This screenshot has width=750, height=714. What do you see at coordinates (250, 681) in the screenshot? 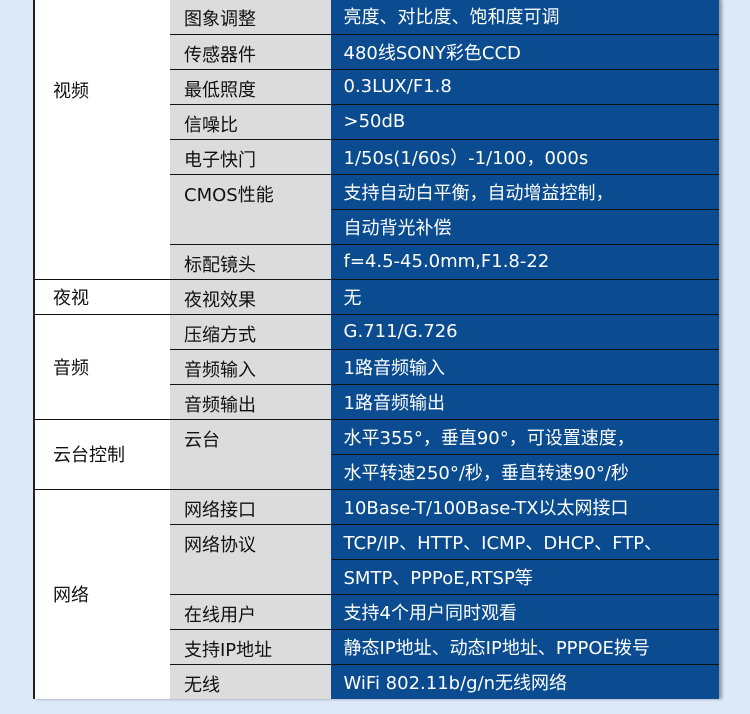
I see `spec-name: 无线` at bounding box center [250, 681].